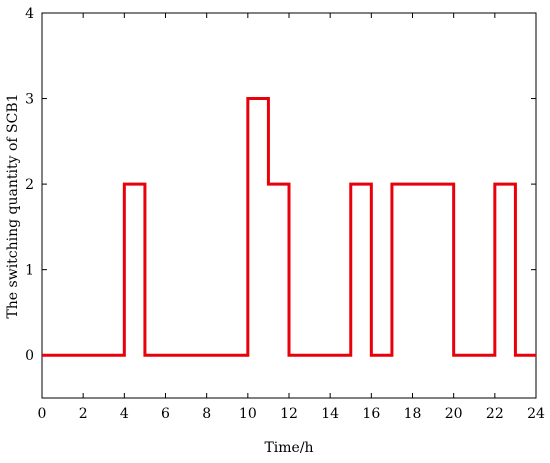  What do you see at coordinates (29, 356) in the screenshot?
I see `y-tick-label: 0` at bounding box center [29, 356].